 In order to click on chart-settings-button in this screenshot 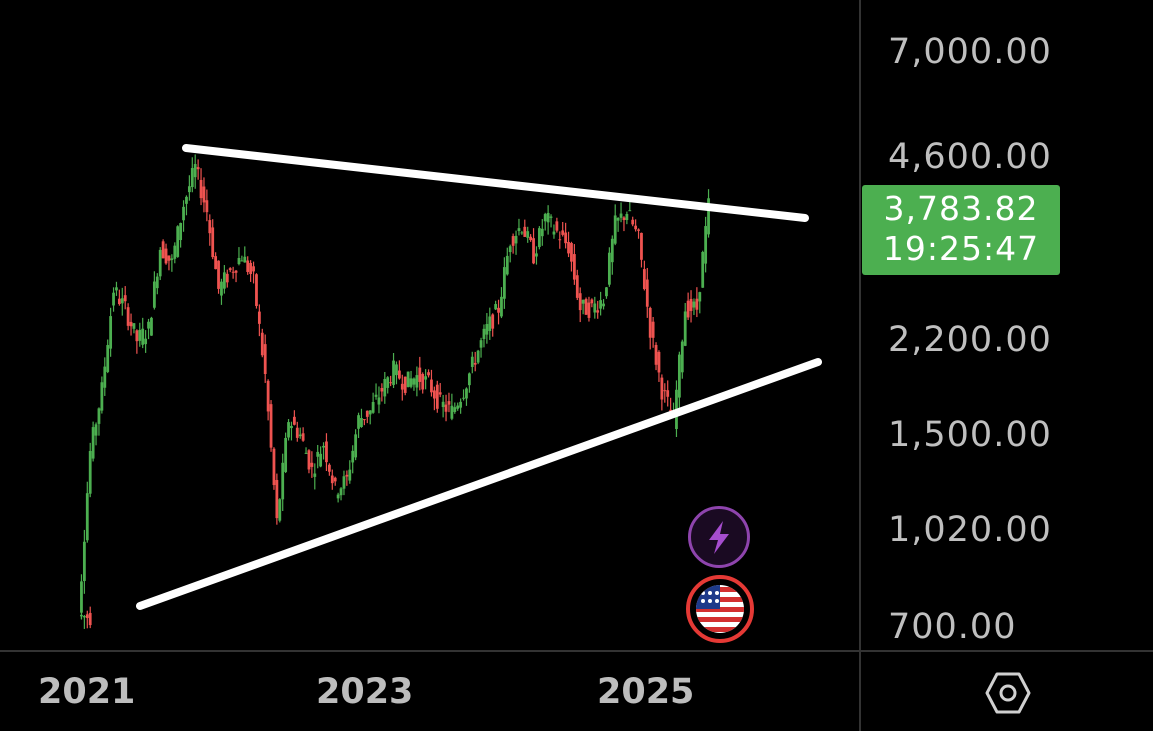, I will do `click(1008, 693)`.